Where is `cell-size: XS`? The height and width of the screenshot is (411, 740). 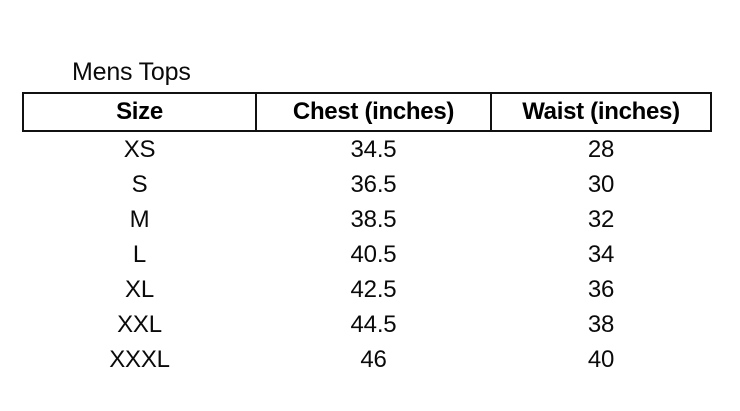 cell-size: XS is located at coordinates (139, 149).